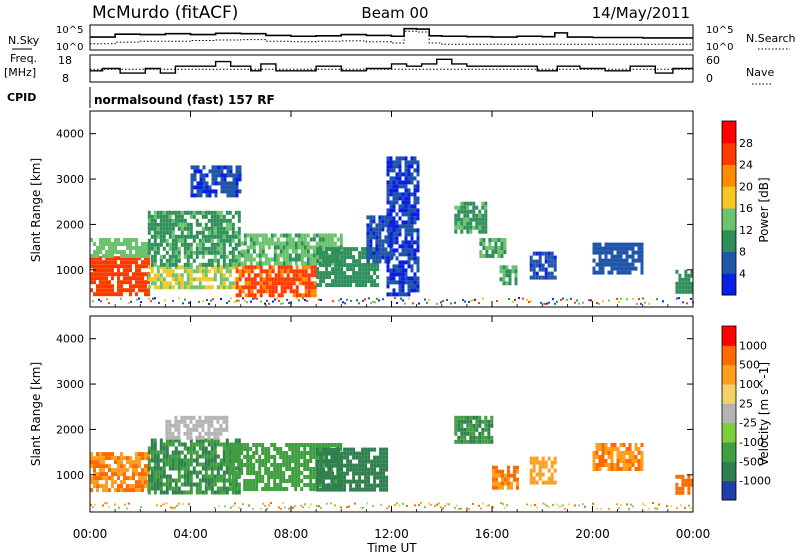 The image size is (800, 554). What do you see at coordinates (719, 47) in the screenshot?
I see `noise-right-tick-bottom: 10^0` at bounding box center [719, 47].